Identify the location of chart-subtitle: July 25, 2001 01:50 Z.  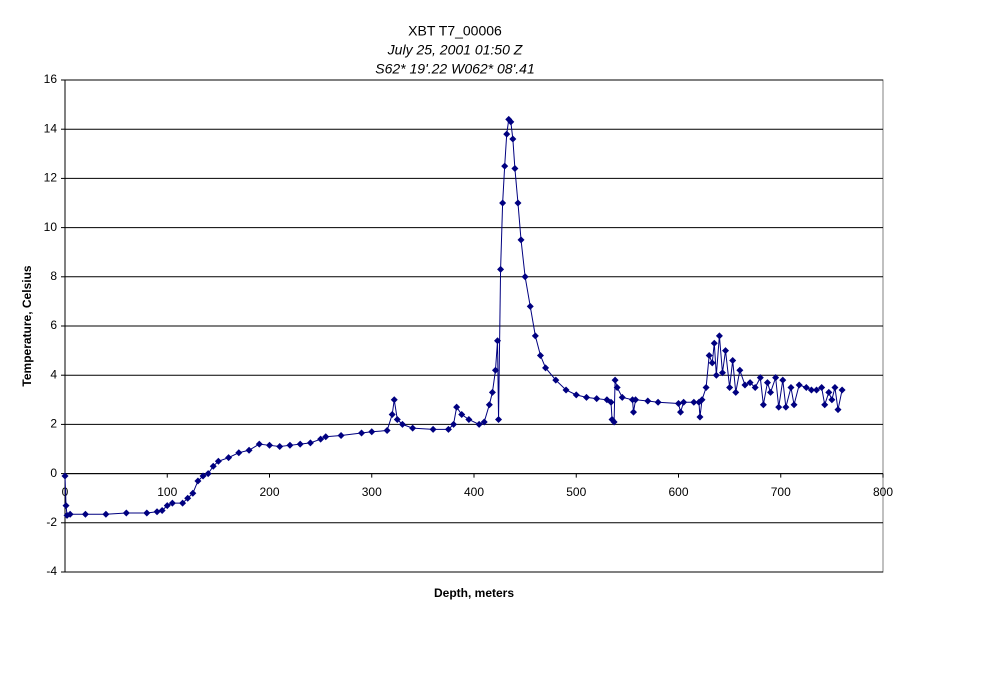
(455, 50).